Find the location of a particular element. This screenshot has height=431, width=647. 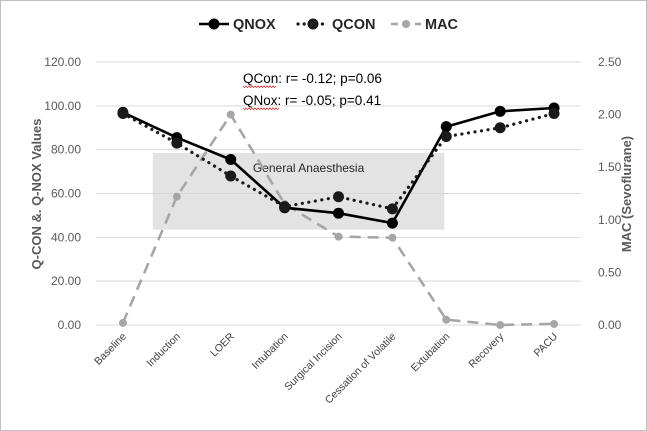

shaded-region-layer: General Anaesthesia is located at coordinates (298, 191).